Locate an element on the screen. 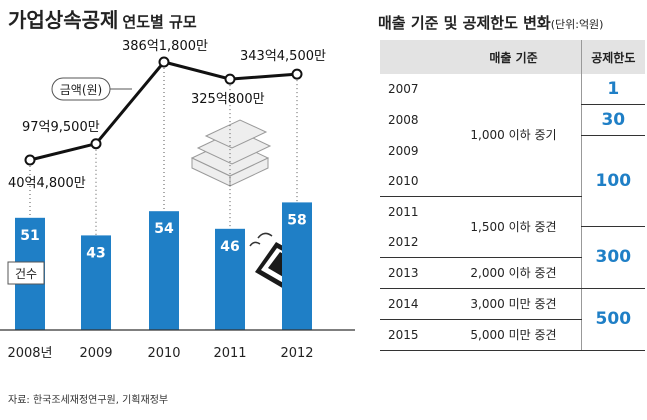 The width and height of the screenshot is (647, 420). x-tick-label: 2011 is located at coordinates (229, 353).